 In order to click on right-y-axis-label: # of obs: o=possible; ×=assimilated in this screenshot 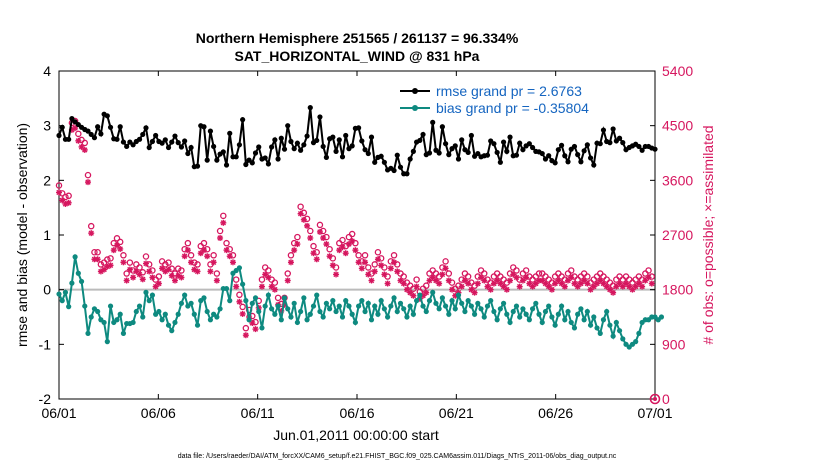, I will do `click(708, 234)`.